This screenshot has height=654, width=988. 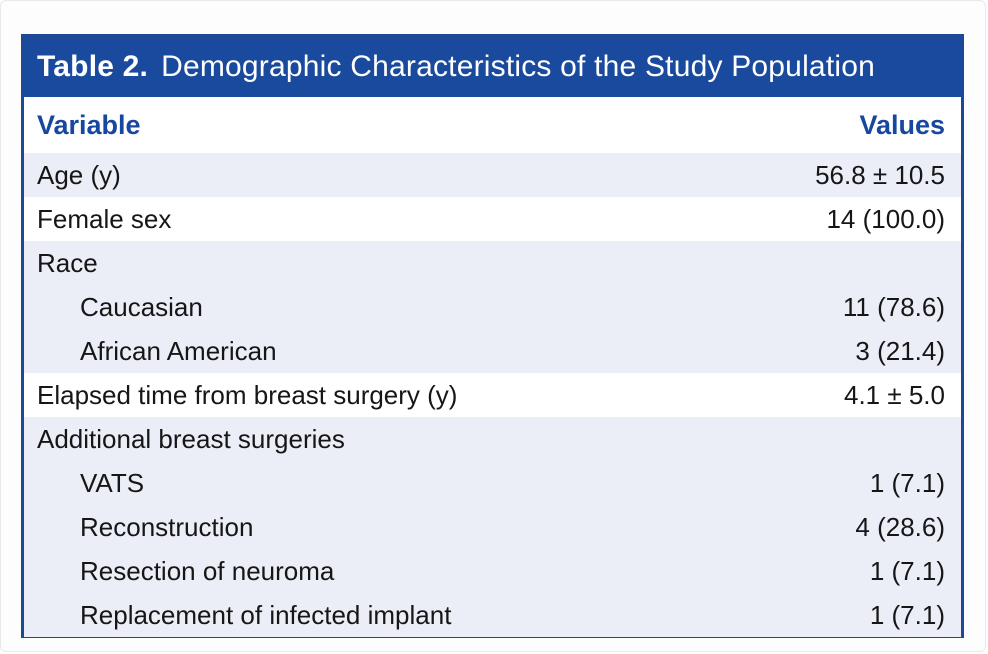 What do you see at coordinates (79, 174) in the screenshot?
I see `row-label: Age (y)` at bounding box center [79, 174].